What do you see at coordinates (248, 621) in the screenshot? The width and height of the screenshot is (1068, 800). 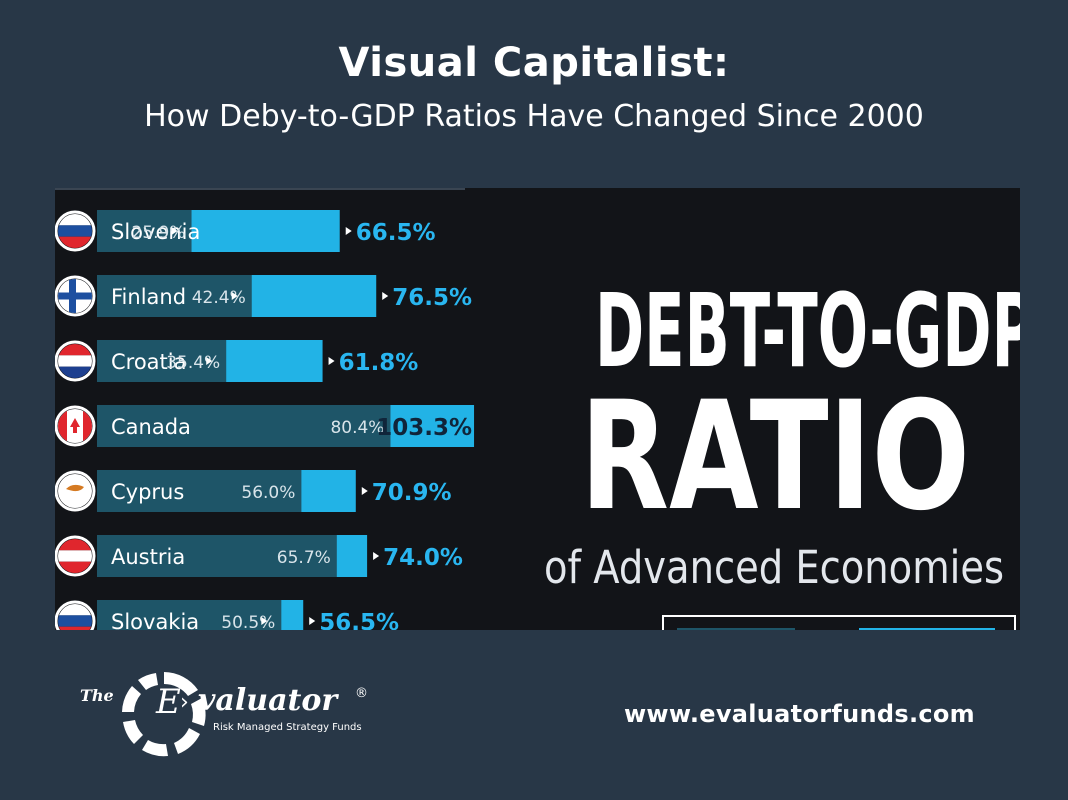 I see `earlier-value-label: 50.5%` at bounding box center [248, 621].